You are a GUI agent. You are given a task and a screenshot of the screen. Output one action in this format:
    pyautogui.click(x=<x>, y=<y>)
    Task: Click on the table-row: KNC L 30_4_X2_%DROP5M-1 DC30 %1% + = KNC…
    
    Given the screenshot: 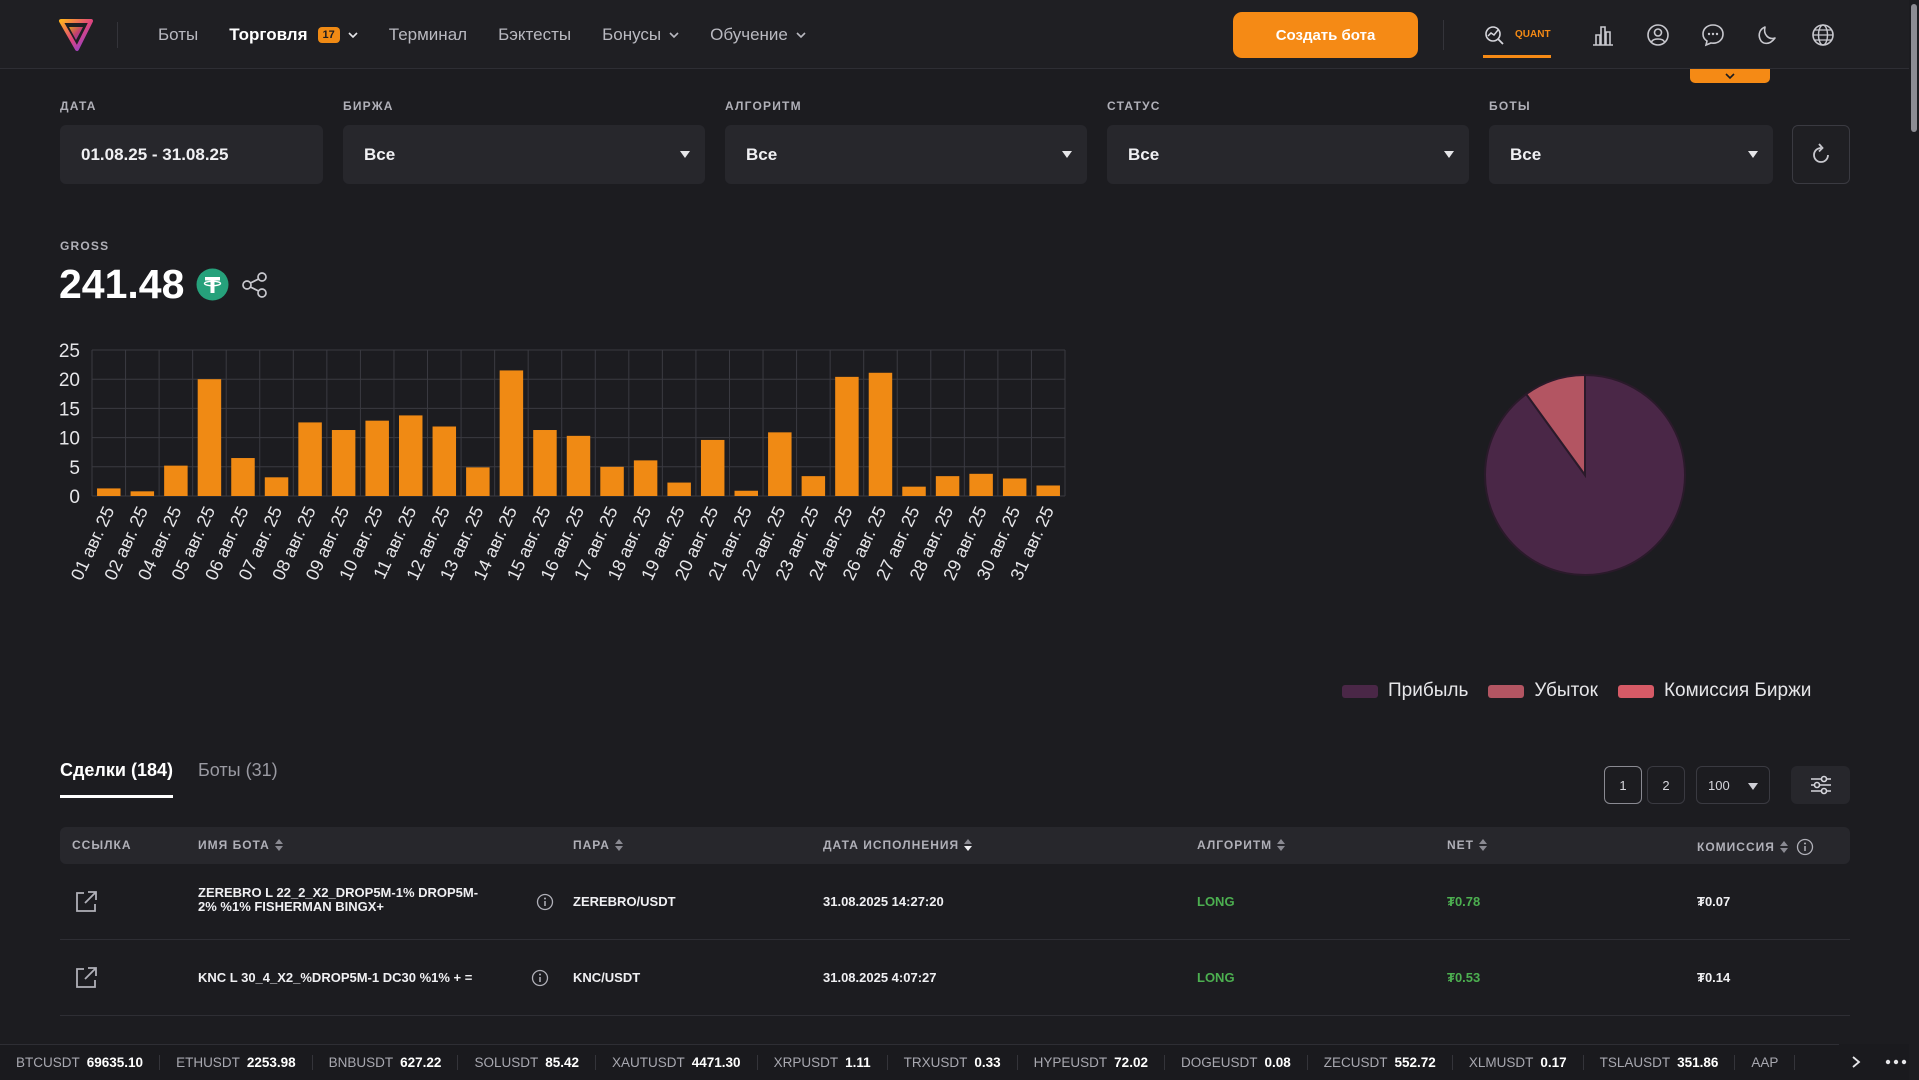 What is the action you would take?
    pyautogui.click(x=955, y=978)
    